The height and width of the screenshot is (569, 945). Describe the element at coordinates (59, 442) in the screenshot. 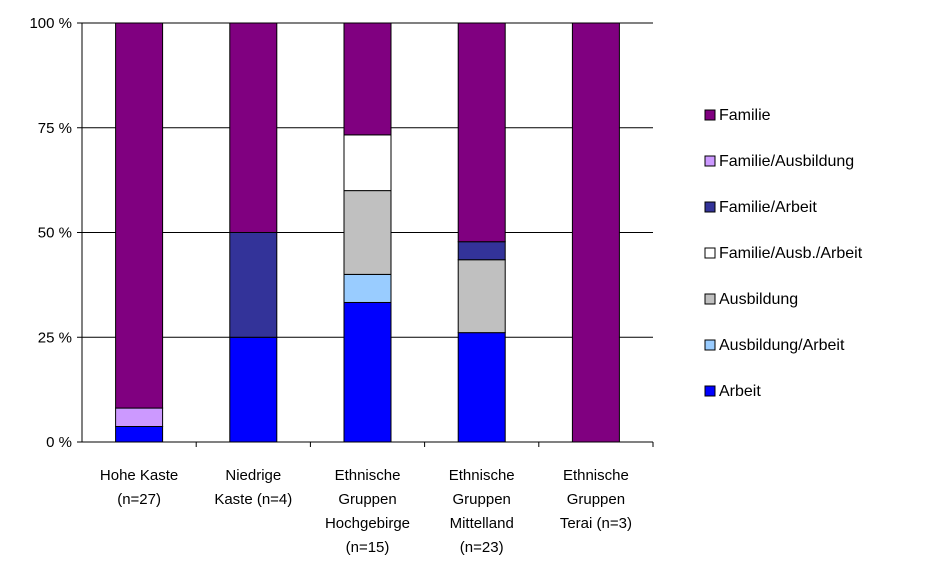

I see `y-tick-label: 0 %` at that location.